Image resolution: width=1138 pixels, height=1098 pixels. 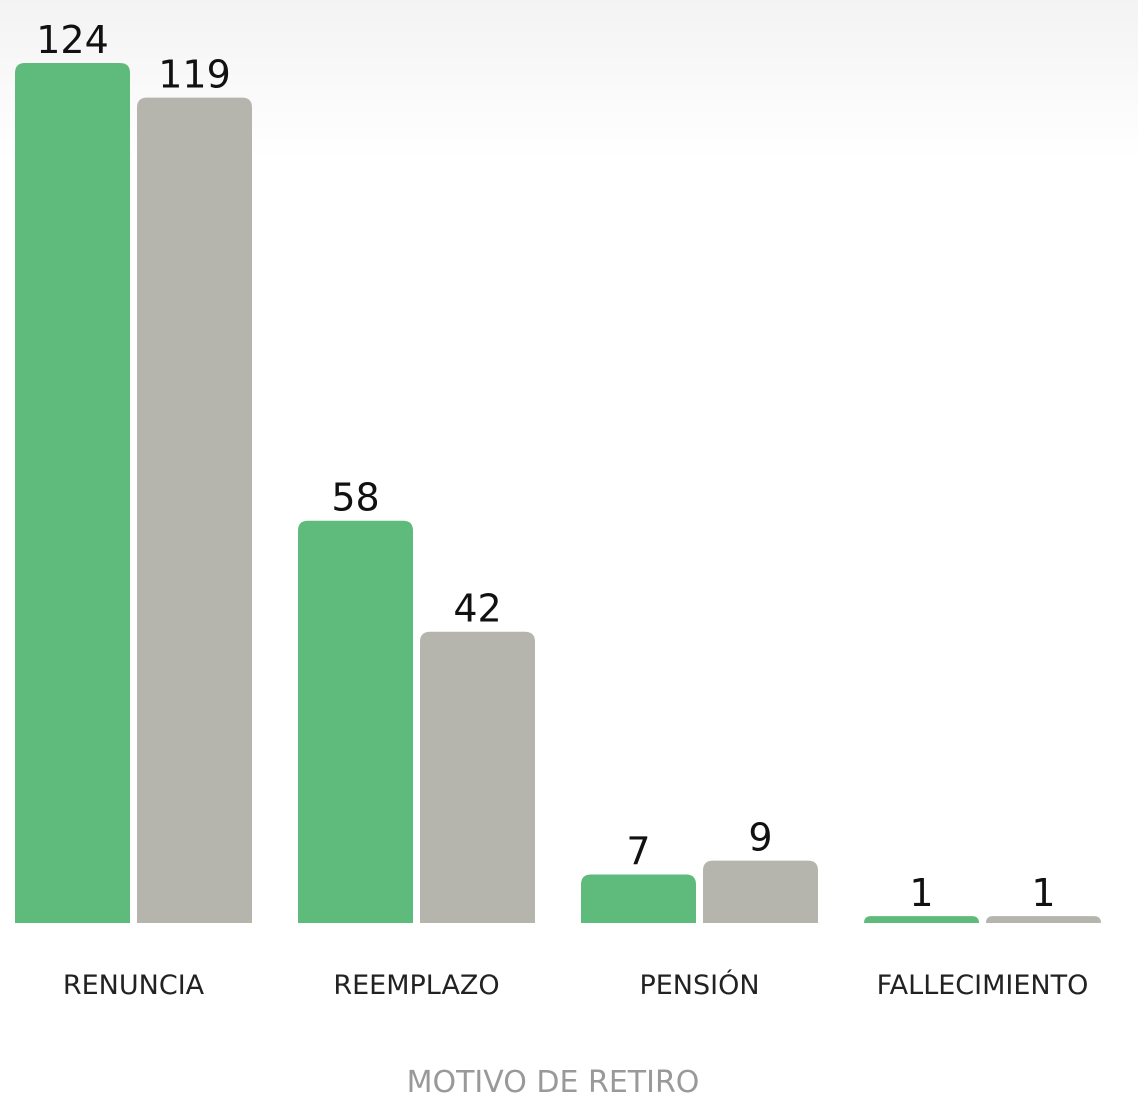 I want to click on value-label: 58, so click(x=355, y=498).